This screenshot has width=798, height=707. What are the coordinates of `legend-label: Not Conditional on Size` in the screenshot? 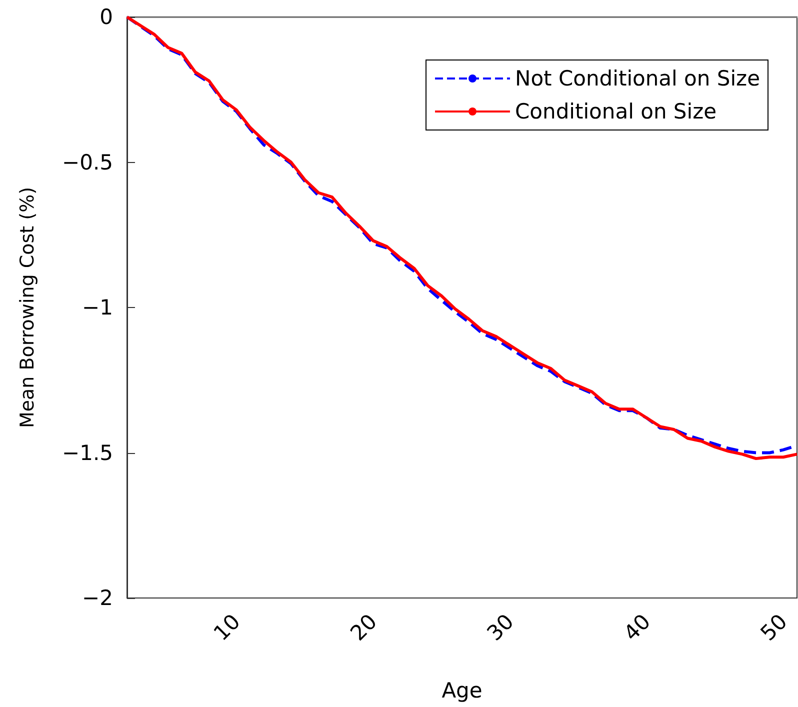 It's located at (637, 78).